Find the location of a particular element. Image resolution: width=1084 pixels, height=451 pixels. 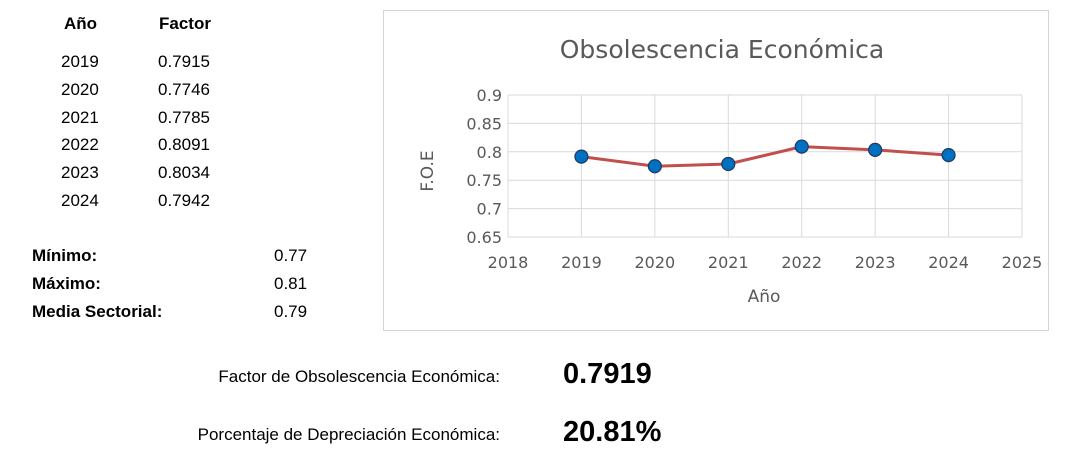

y-tick-label: 0.75 is located at coordinates (484, 180).